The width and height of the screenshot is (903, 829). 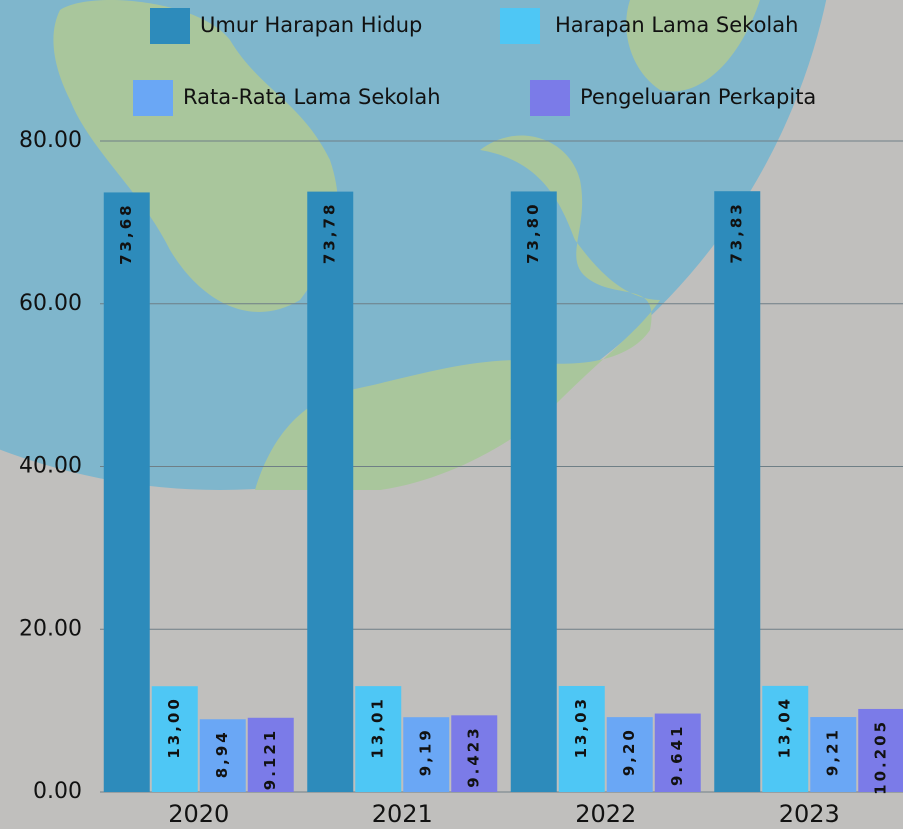 I want to click on value-label: 13,01, so click(x=378, y=727).